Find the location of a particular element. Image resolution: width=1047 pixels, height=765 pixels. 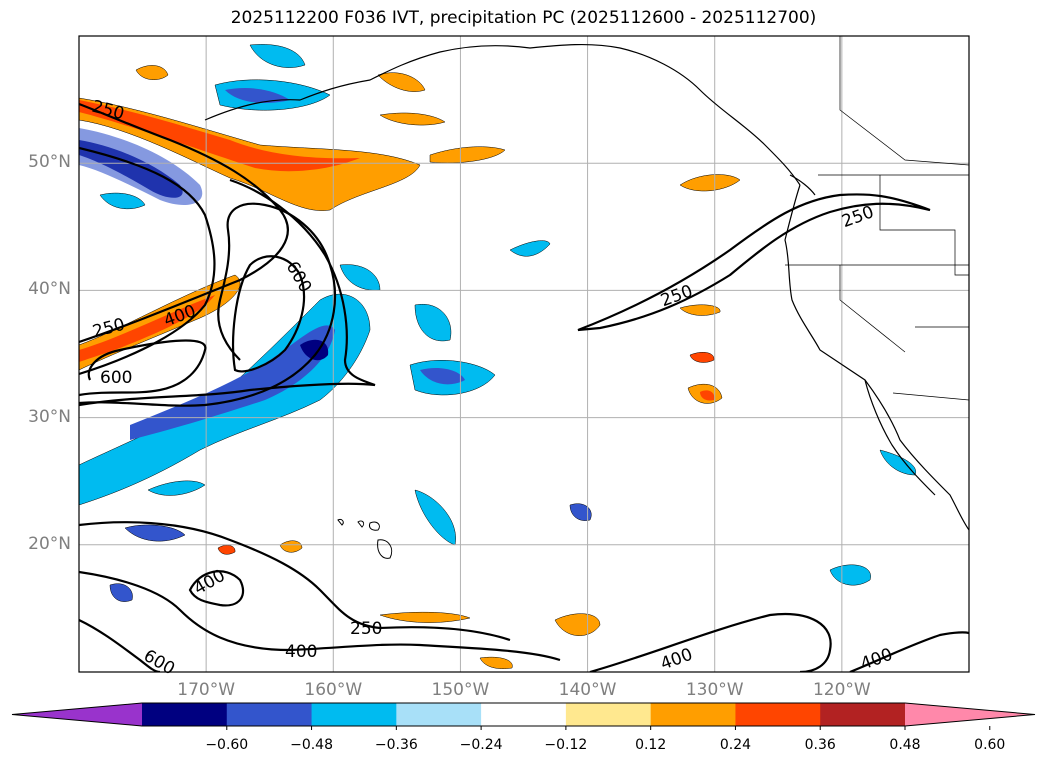

lat-tick-label: 30°N is located at coordinates (49, 416).